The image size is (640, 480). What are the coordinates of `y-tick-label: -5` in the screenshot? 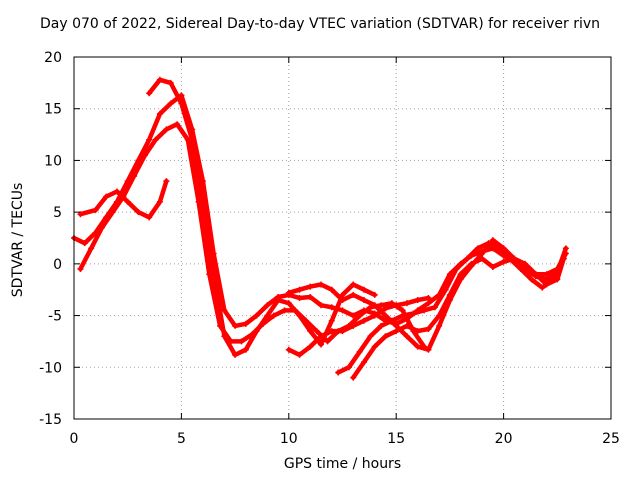 It's located at (55, 317).